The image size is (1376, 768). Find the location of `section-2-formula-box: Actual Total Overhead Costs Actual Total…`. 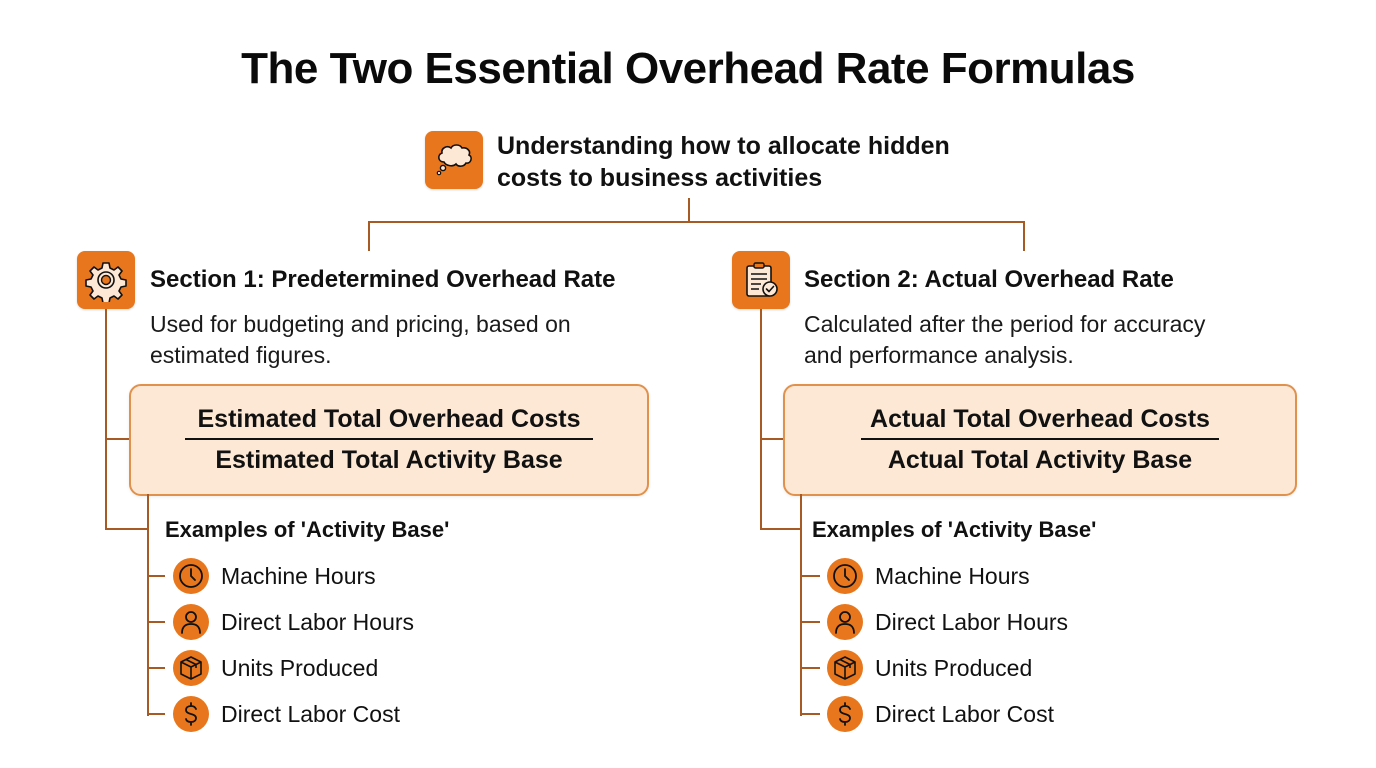

section-2-formula-box: Actual Total Overhead Costs Actual Total… is located at coordinates (1040, 440).